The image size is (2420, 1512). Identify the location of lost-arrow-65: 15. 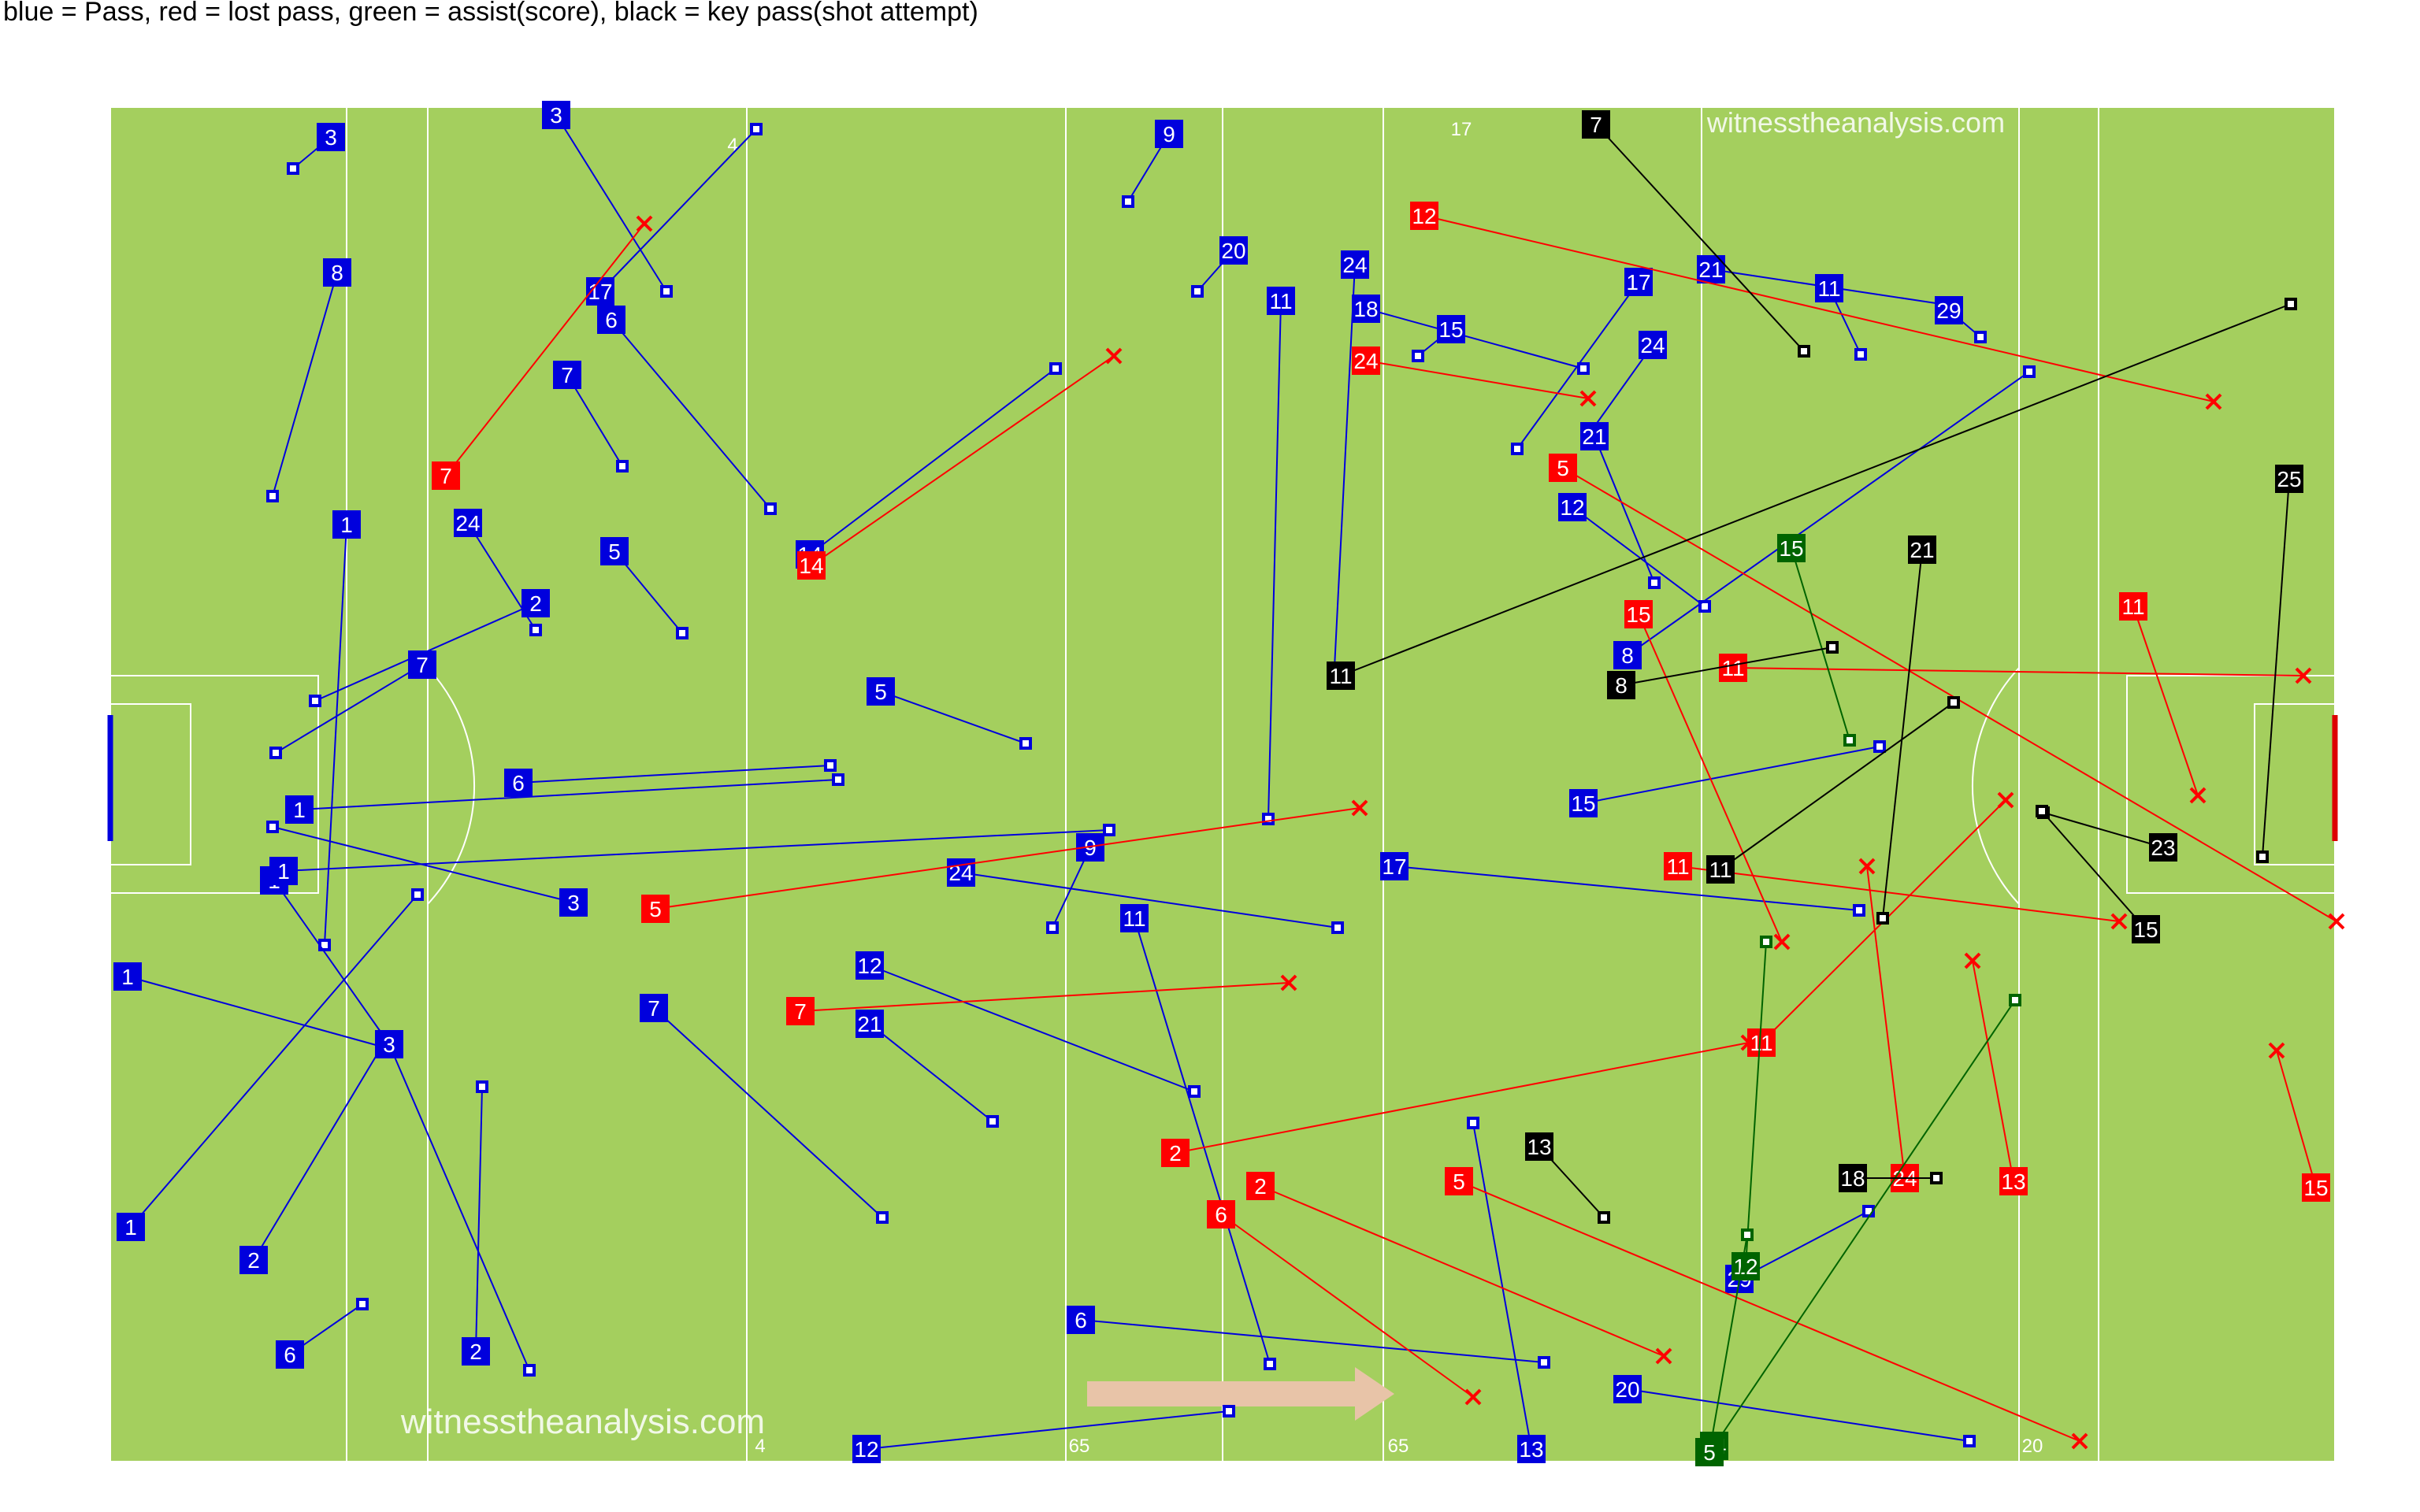
(1708, 775).